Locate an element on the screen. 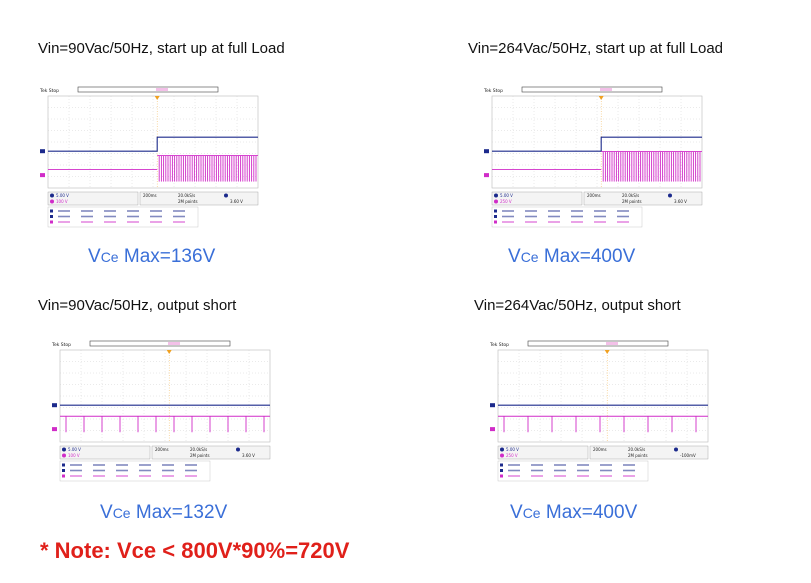  vce-prefix: V is located at coordinates (106, 512).